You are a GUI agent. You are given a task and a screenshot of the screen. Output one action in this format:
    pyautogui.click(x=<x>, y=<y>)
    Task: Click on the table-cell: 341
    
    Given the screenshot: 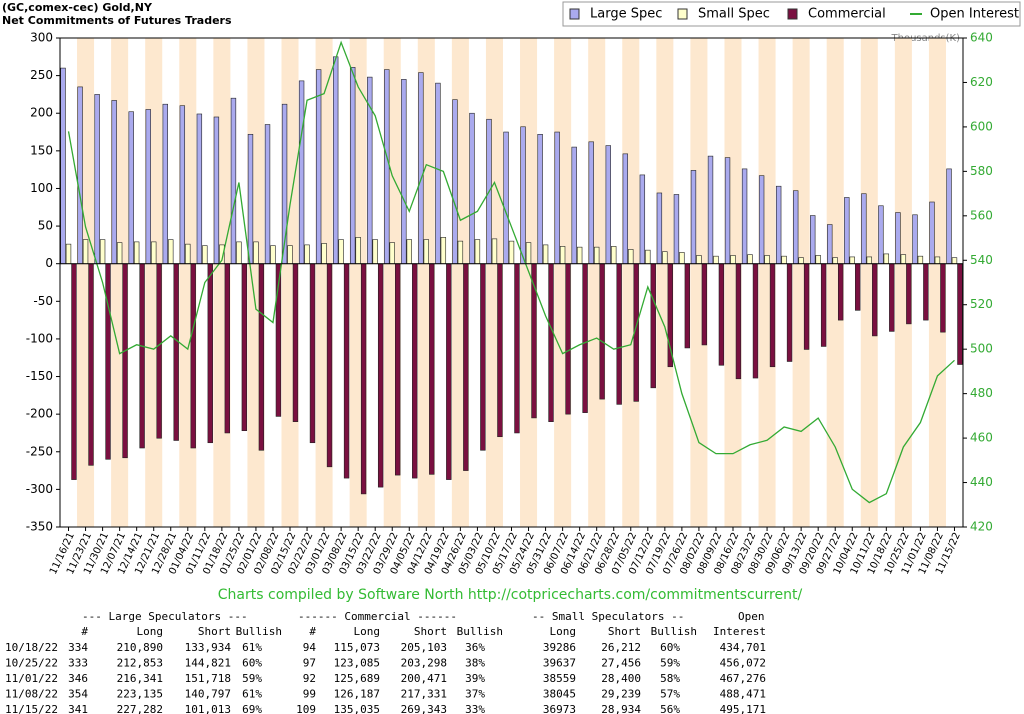 What is the action you would take?
    pyautogui.click(x=78, y=708)
    